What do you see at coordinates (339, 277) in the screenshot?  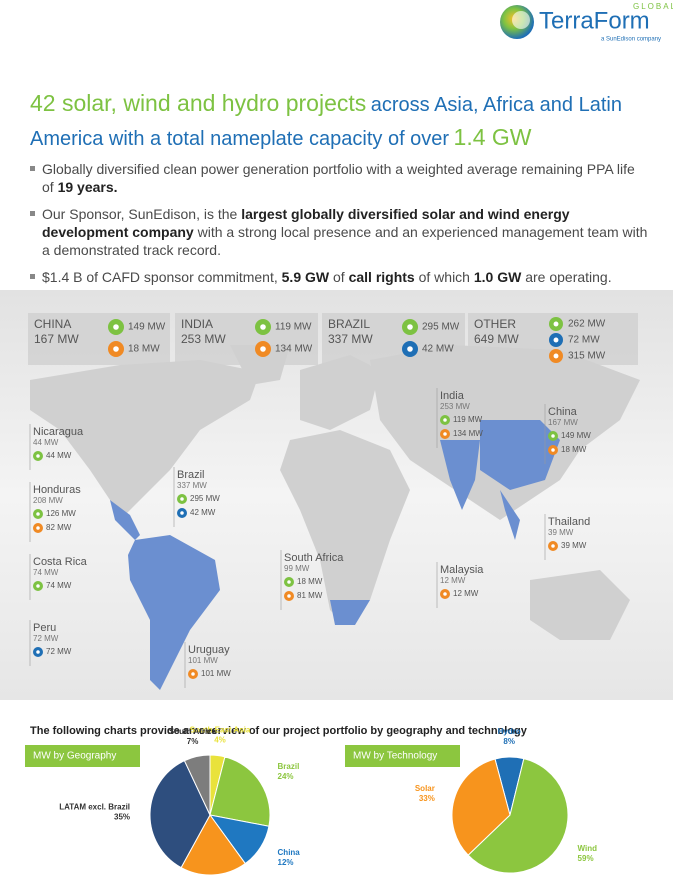 I see `bullet-text: of` at bounding box center [339, 277].